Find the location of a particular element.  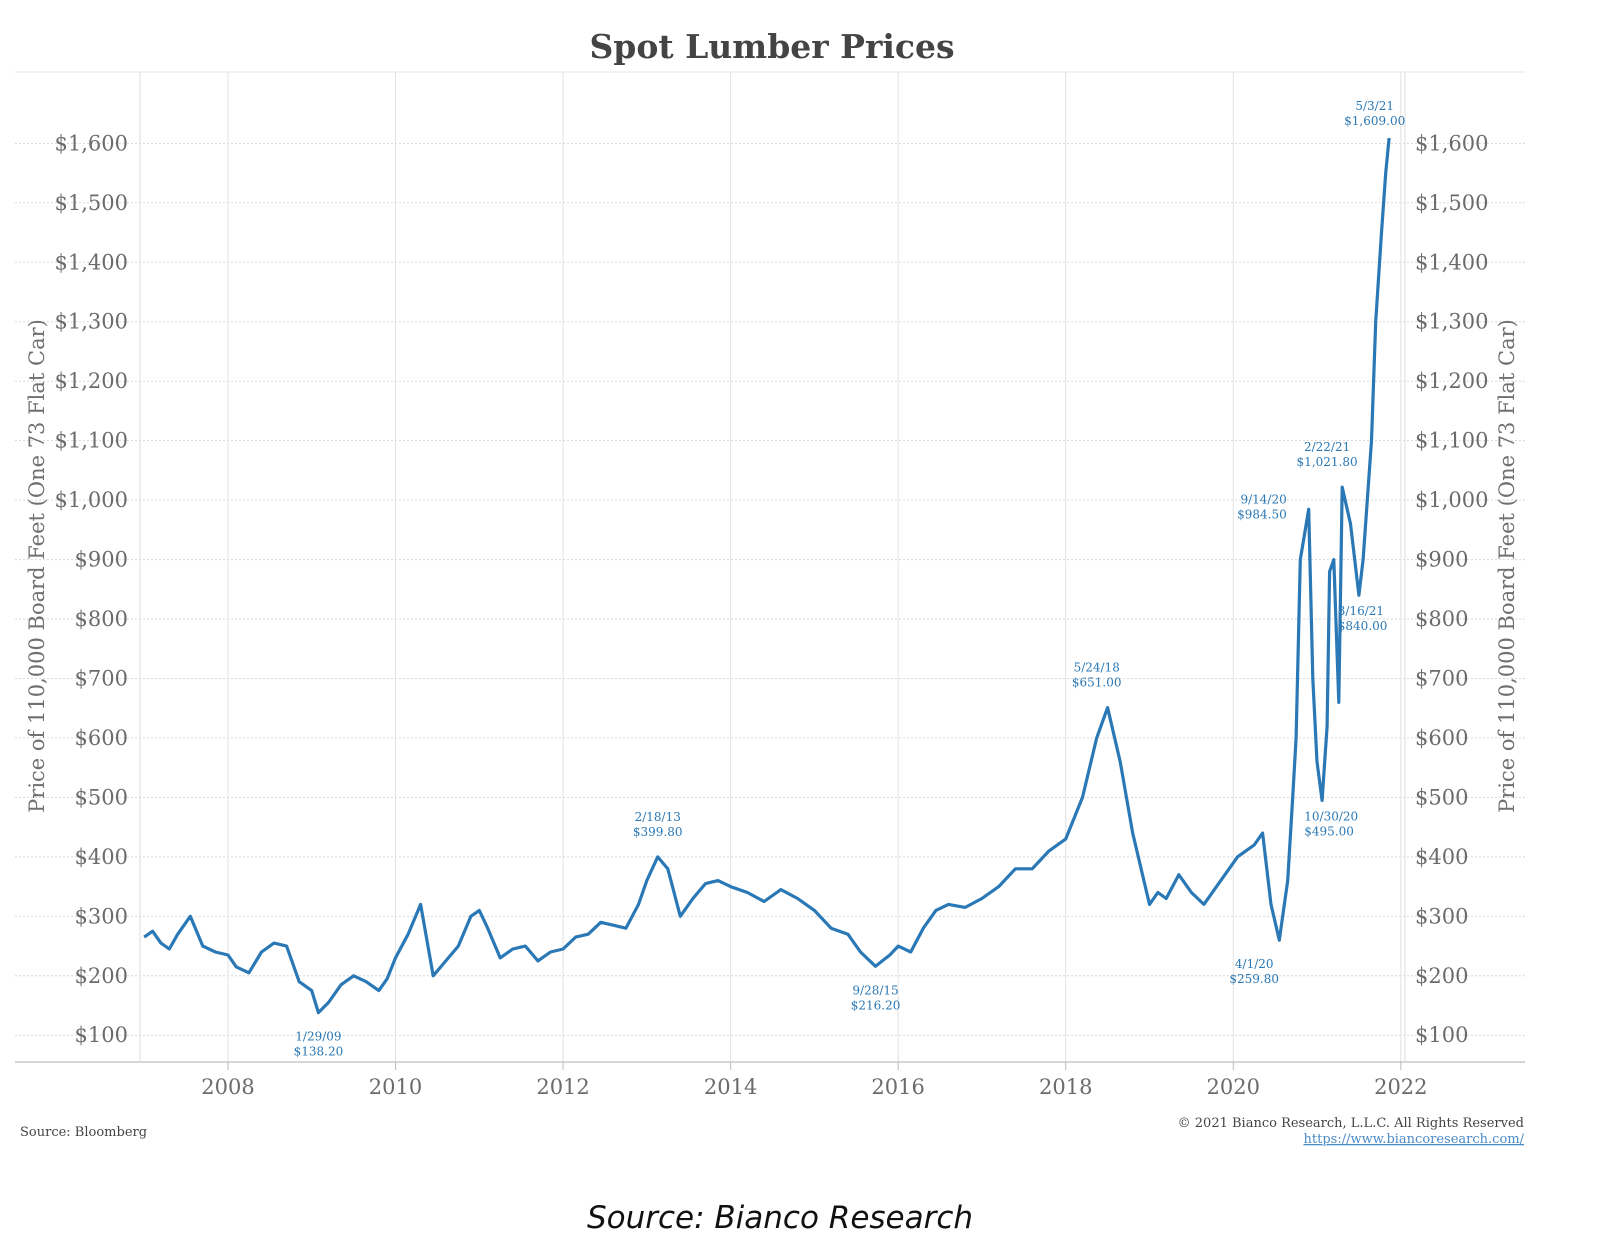

x-tick-label: 2018 is located at coordinates (1065, 1087).